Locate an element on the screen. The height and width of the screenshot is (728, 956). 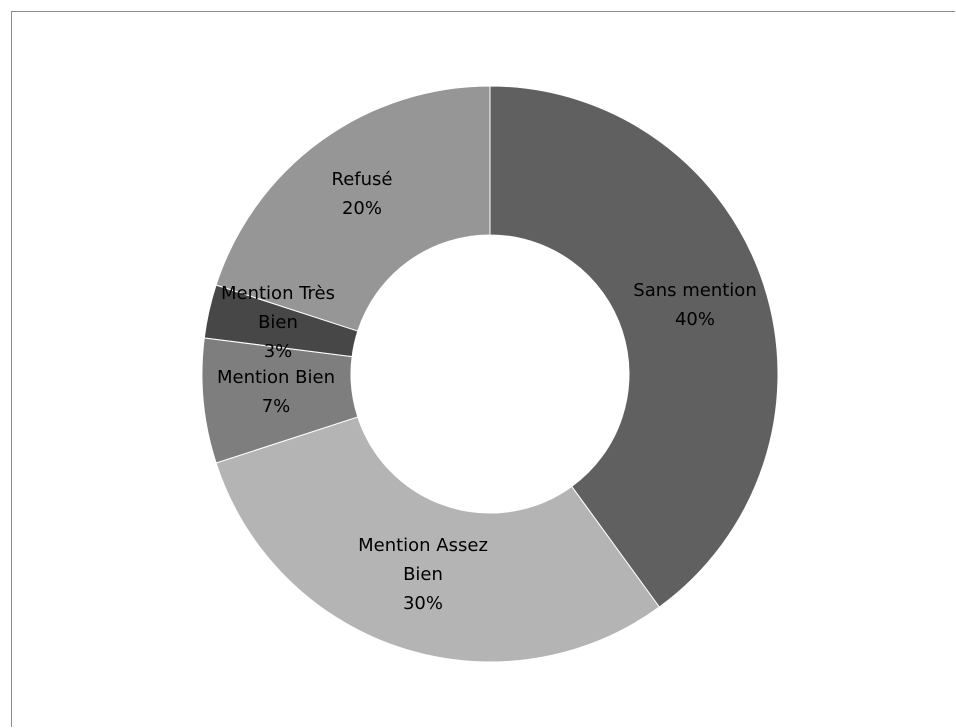
data-label-sans-mention: Sans mention 40% is located at coordinates (694, 305).